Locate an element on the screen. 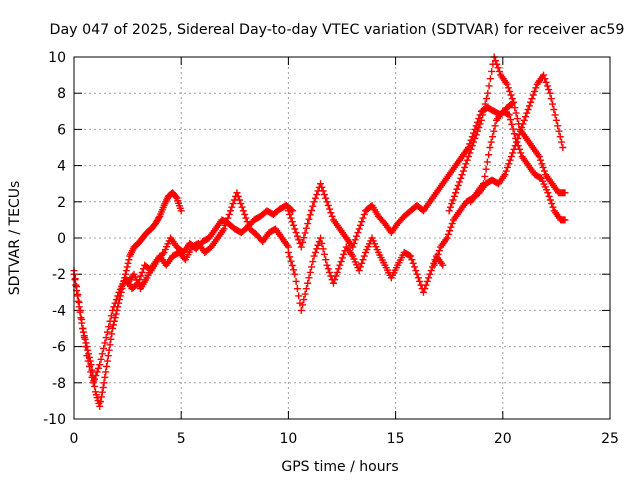 This screenshot has width=640, height=480. x-tick-label: 5 is located at coordinates (181, 439).